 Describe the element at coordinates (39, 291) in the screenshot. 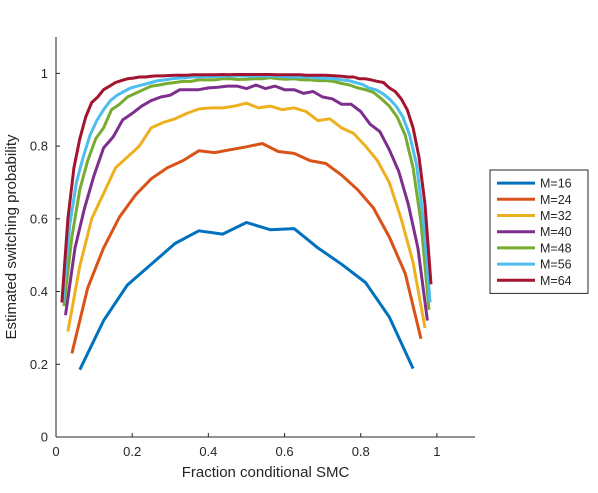

I see `y-tick-label: 0.4` at that location.